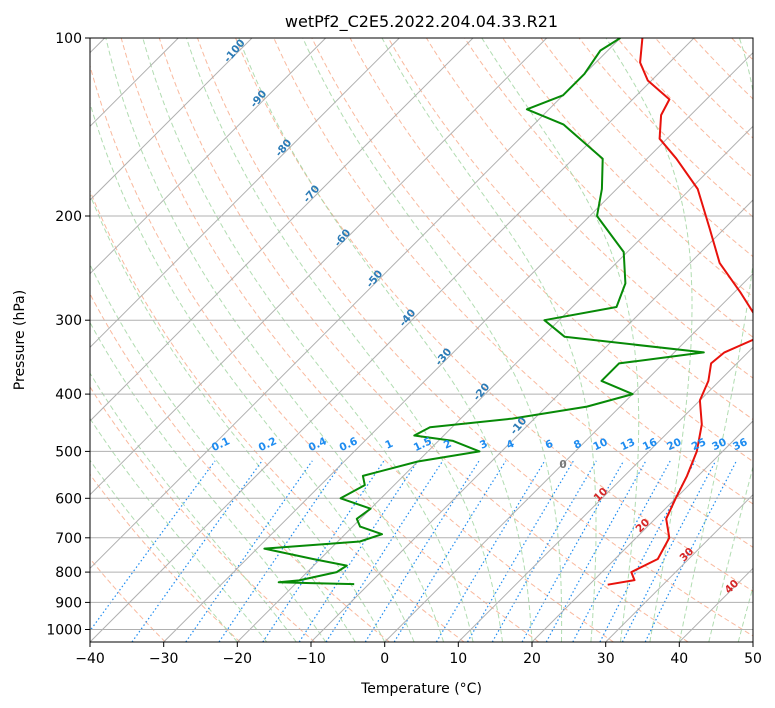 The width and height of the screenshot is (775, 708). Describe the element at coordinates (674, 444) in the screenshot. I see `mixing-ratio-label: 20` at that location.